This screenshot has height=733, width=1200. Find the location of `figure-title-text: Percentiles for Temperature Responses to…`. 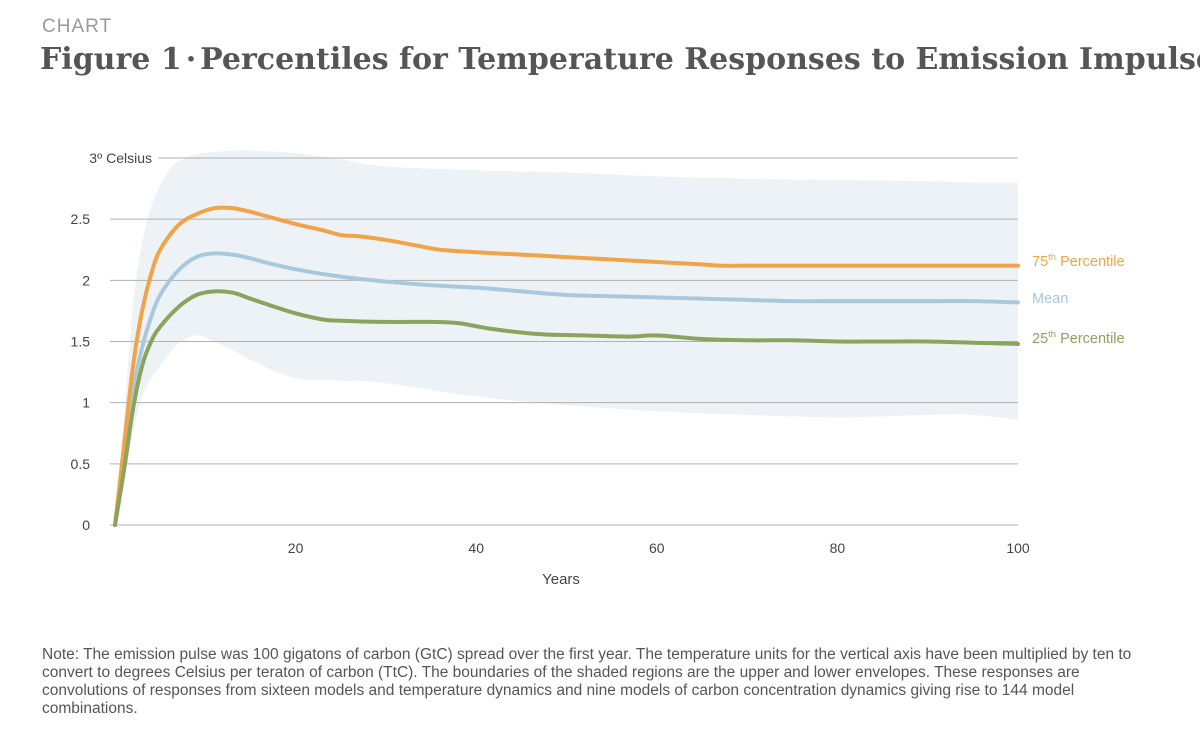

figure-title-text: Percentiles for Temperature Responses to… is located at coordinates (700, 59).